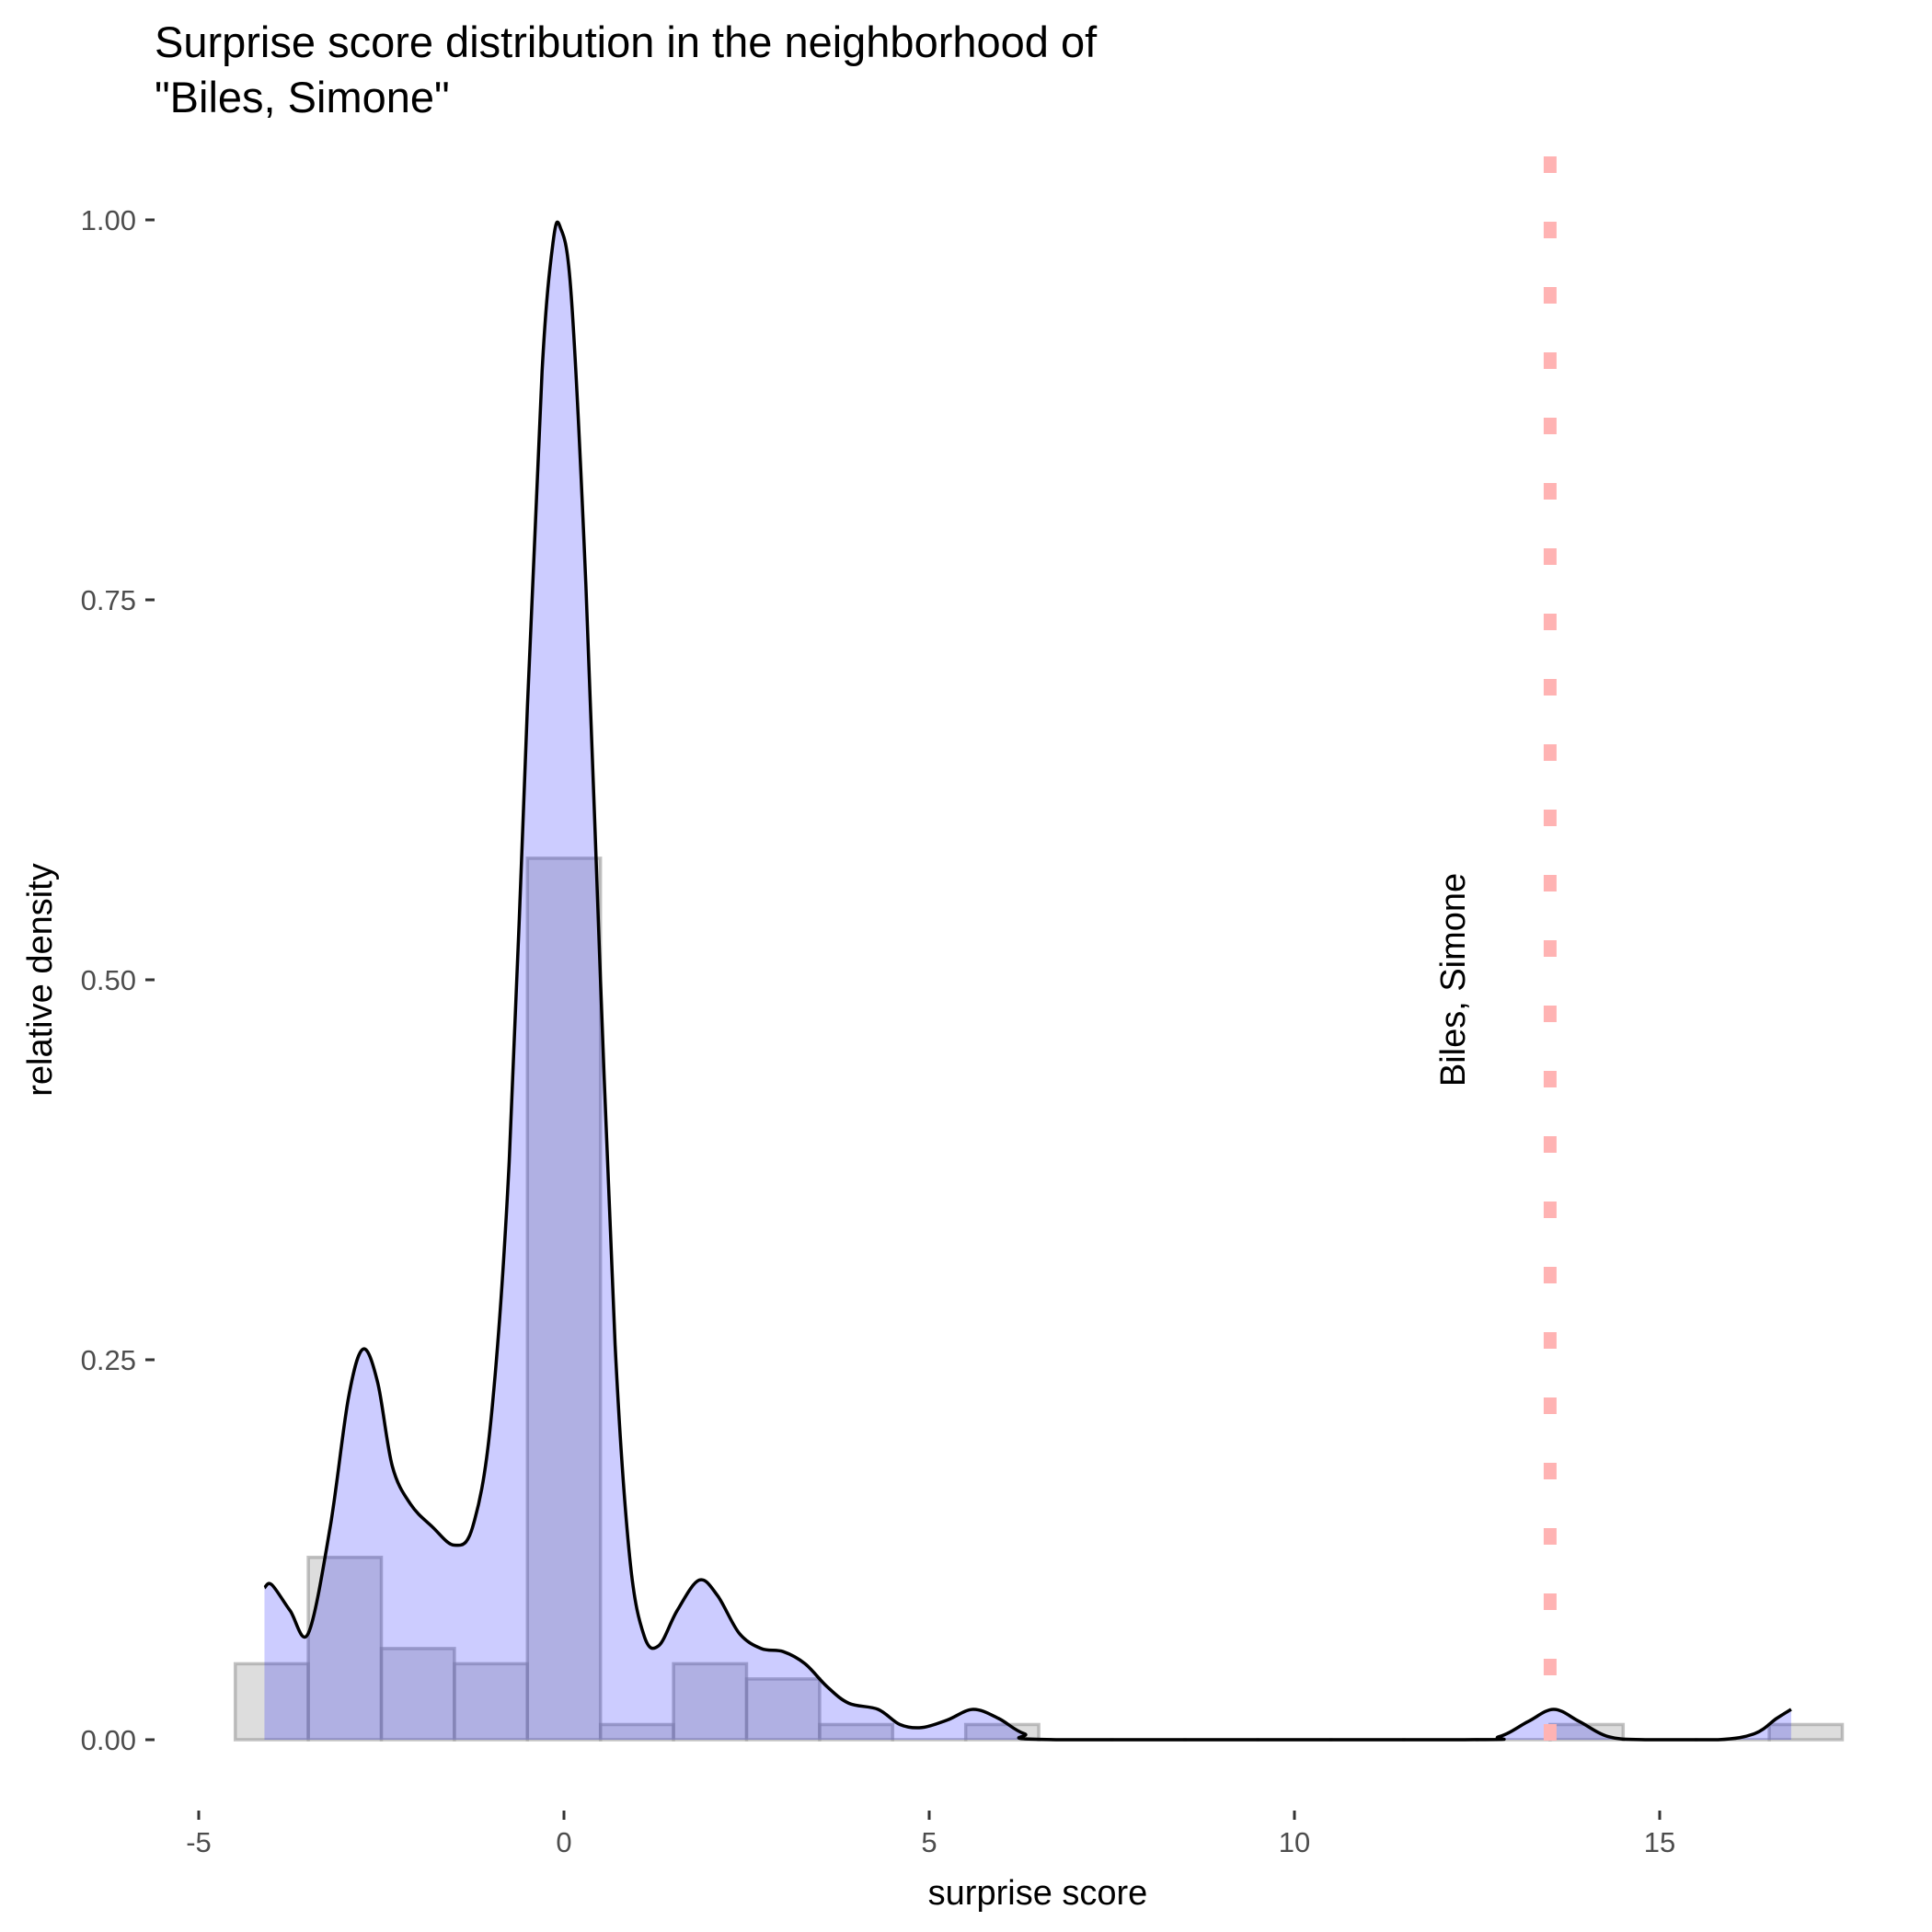  I want to click on y-tick-label: 1.00, so click(108, 220).